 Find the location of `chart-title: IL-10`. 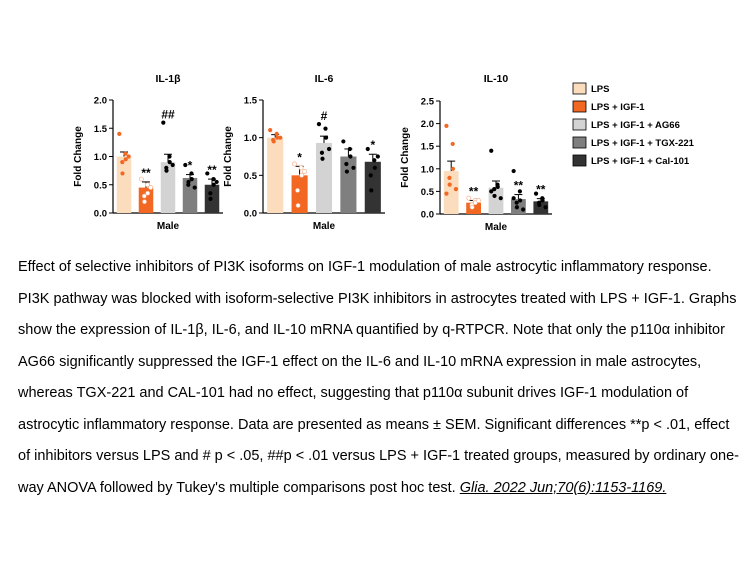

chart-title: IL-10 is located at coordinates (496, 79).